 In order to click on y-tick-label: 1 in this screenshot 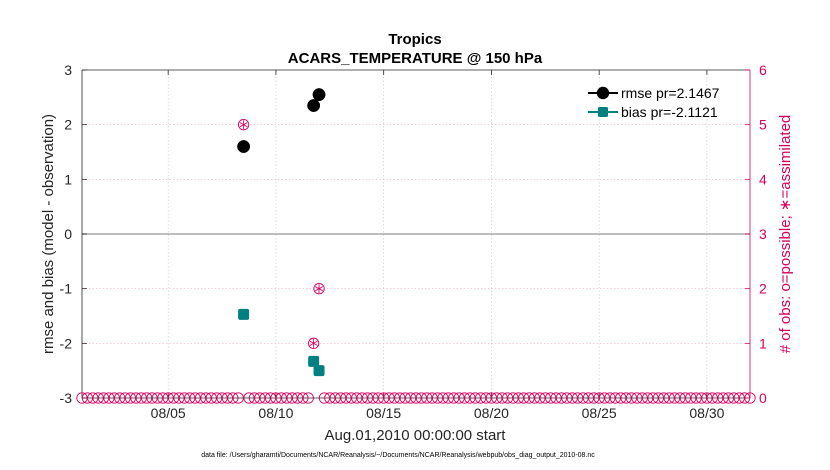, I will do `click(68, 179)`.